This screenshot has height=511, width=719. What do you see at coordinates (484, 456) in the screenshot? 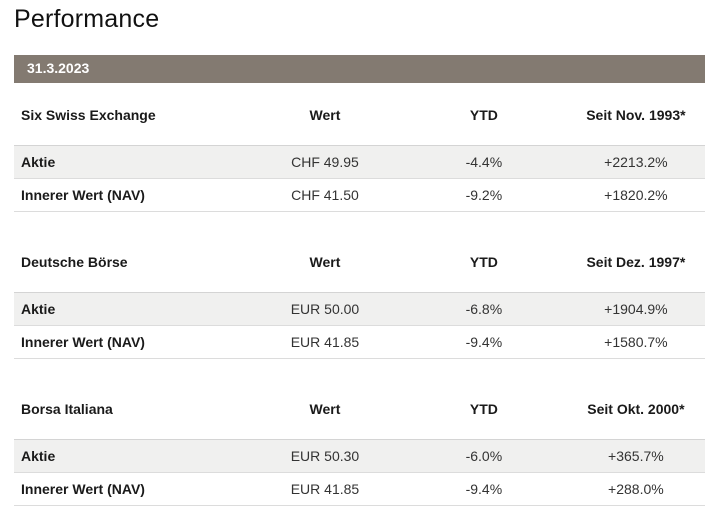
I see `cell-ytd: -6.0%` at bounding box center [484, 456].